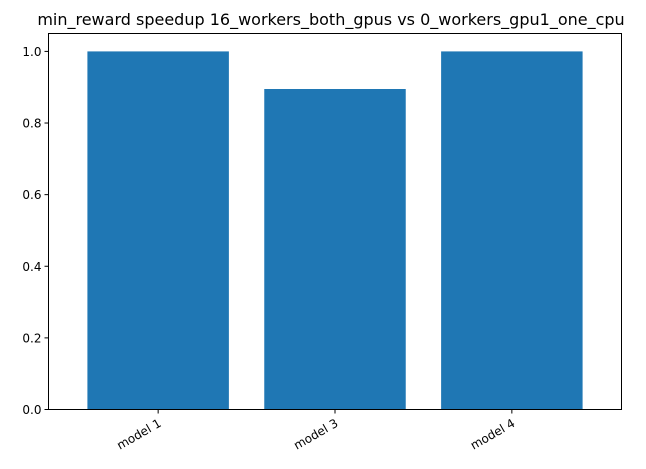 This screenshot has width=646, height=469. Describe the element at coordinates (492, 434) in the screenshot. I see `x-tick-label: model 4` at that location.